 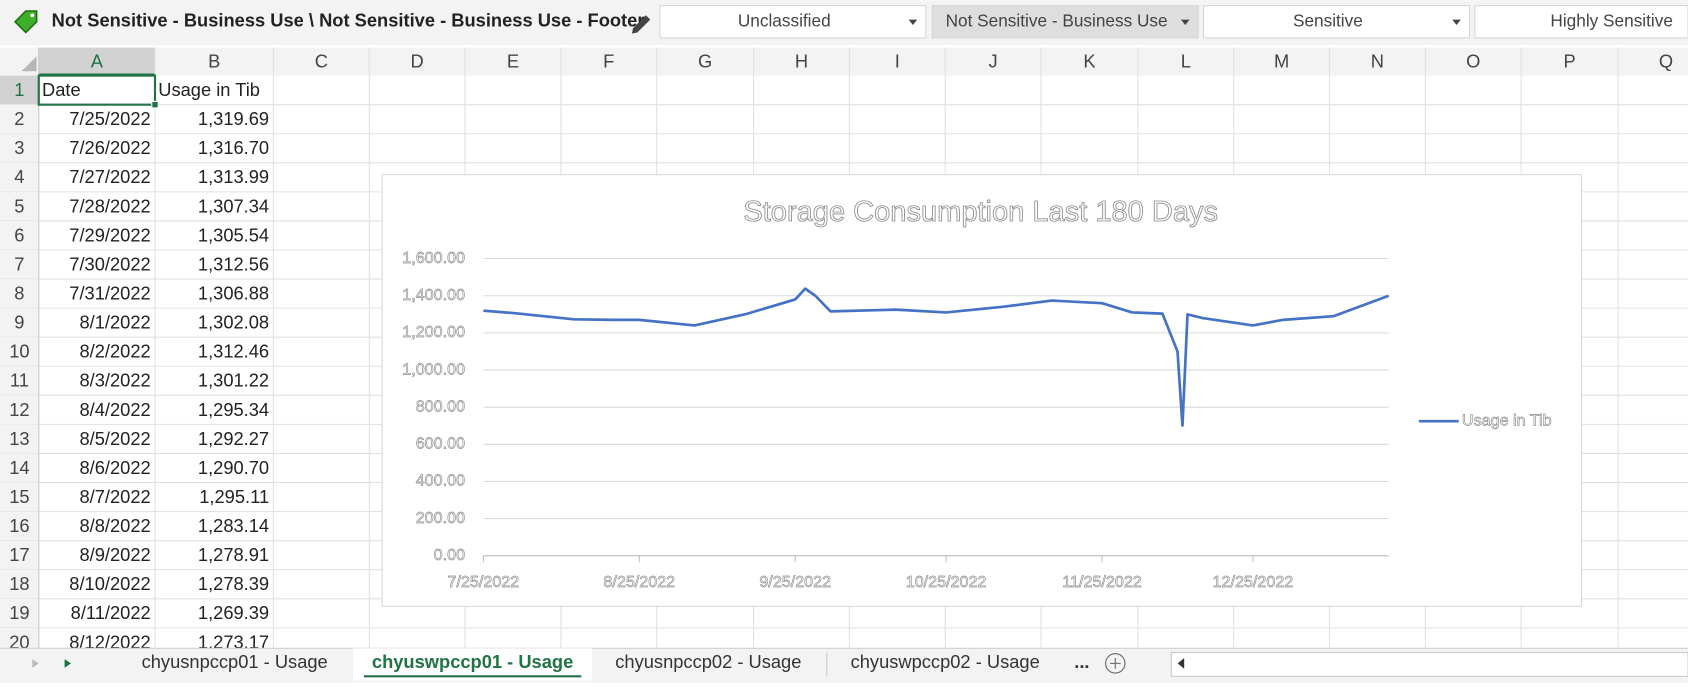 I want to click on column-header: E, so click(x=513, y=61).